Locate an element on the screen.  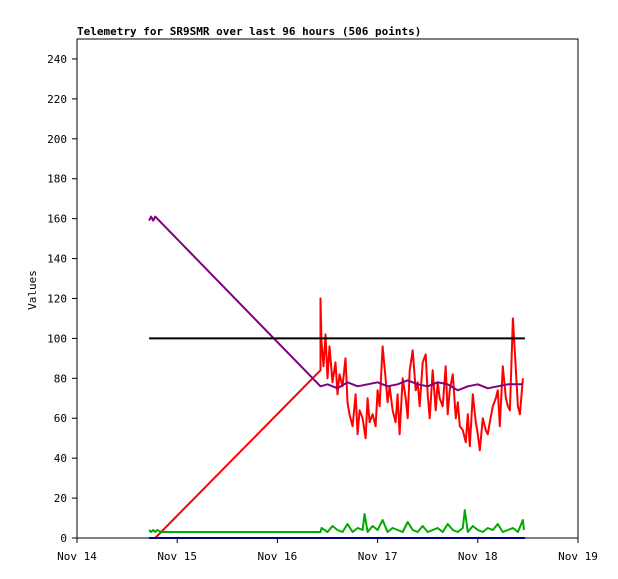
y-tick-label: 220 is located at coordinates (57, 99).